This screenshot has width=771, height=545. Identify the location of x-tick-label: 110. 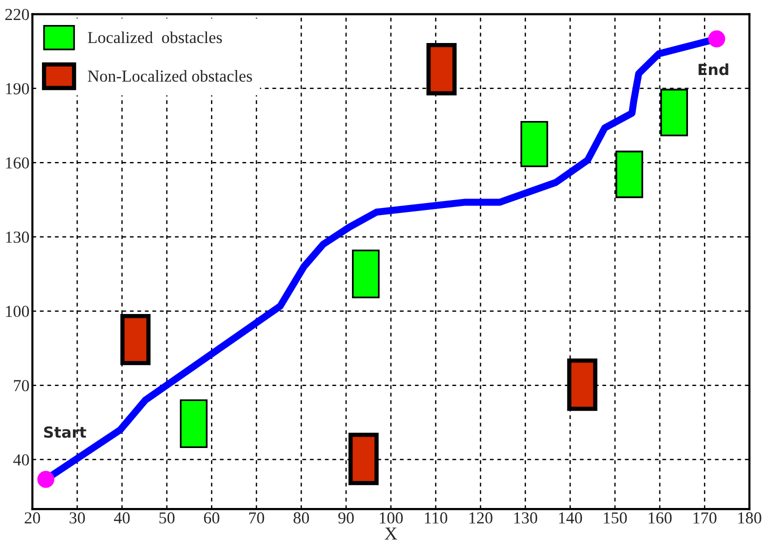
(436, 518).